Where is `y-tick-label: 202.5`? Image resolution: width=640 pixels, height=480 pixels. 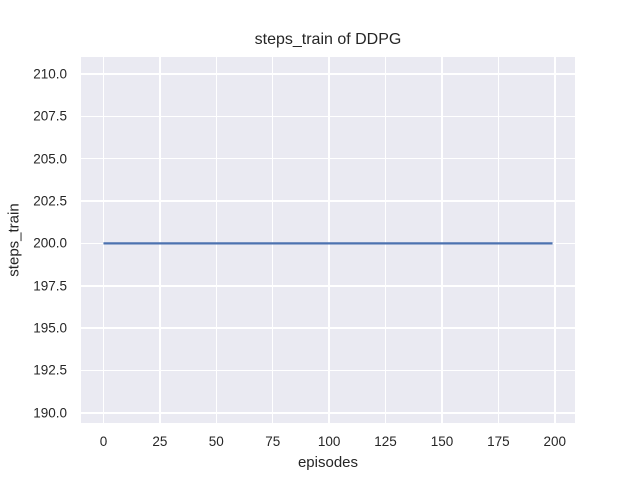
y-tick-label: 202.5 is located at coordinates (50, 201).